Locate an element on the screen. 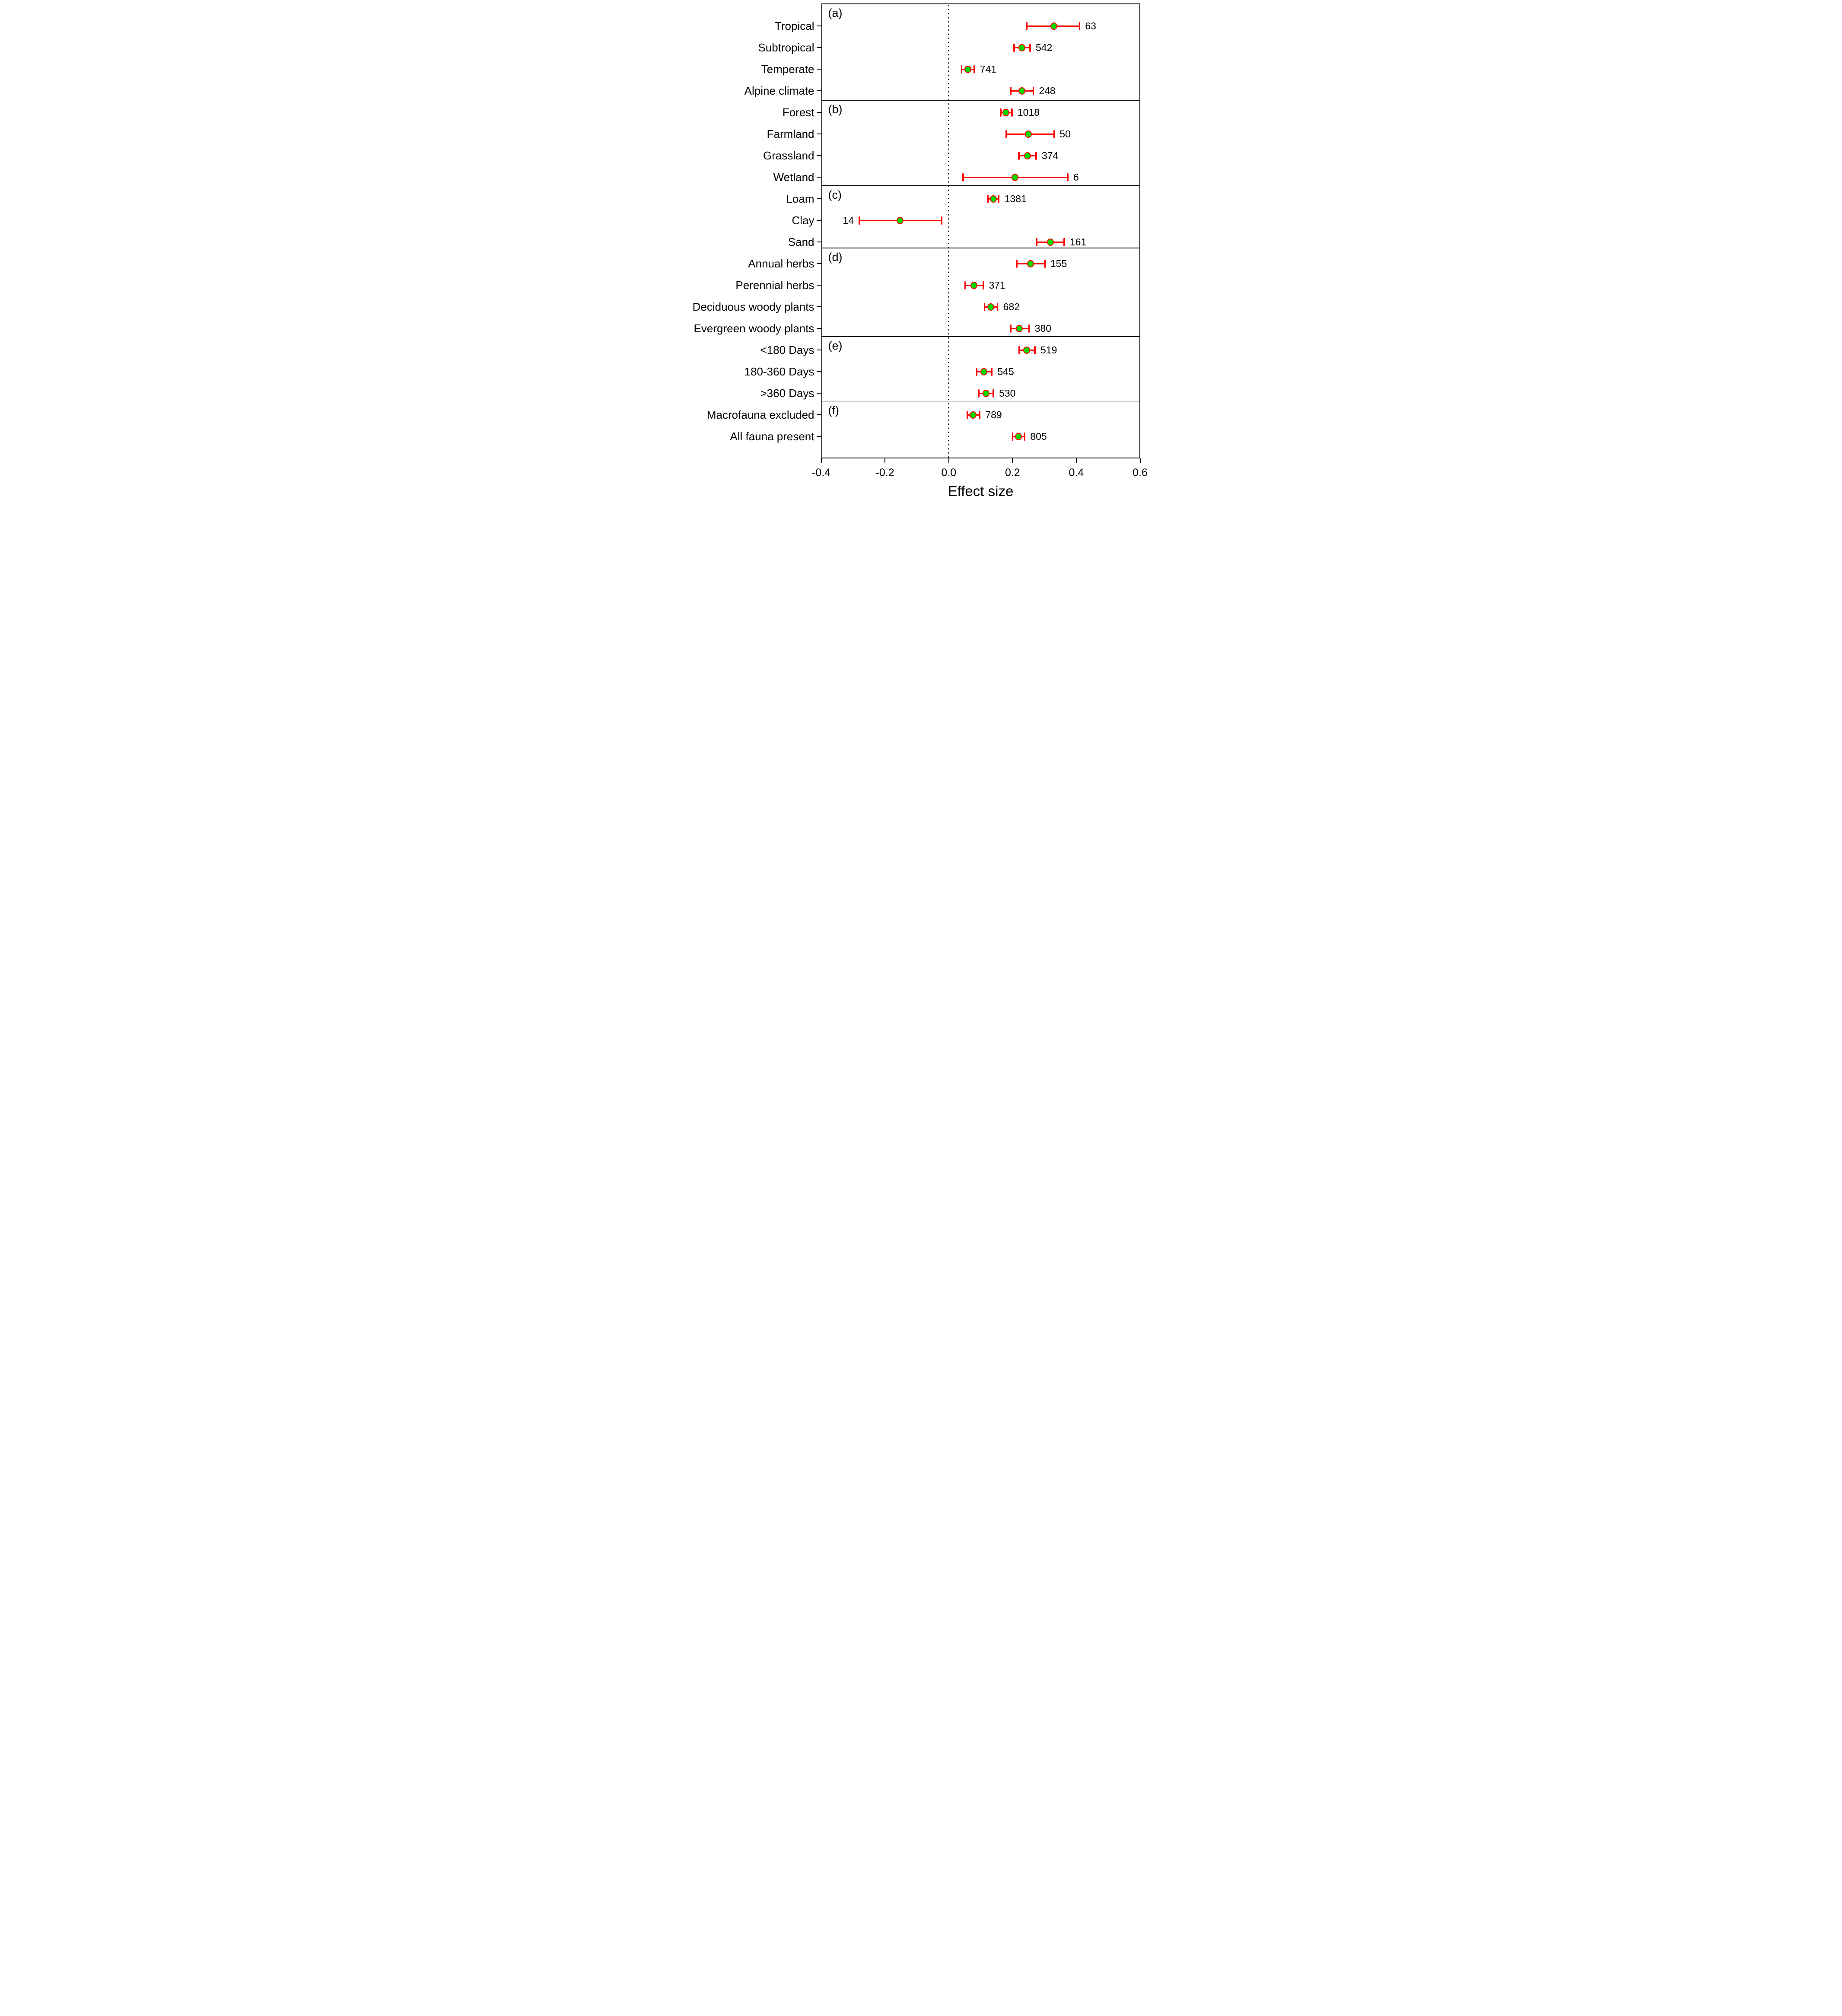  sample-size-label: 161 is located at coordinates (1078, 242).